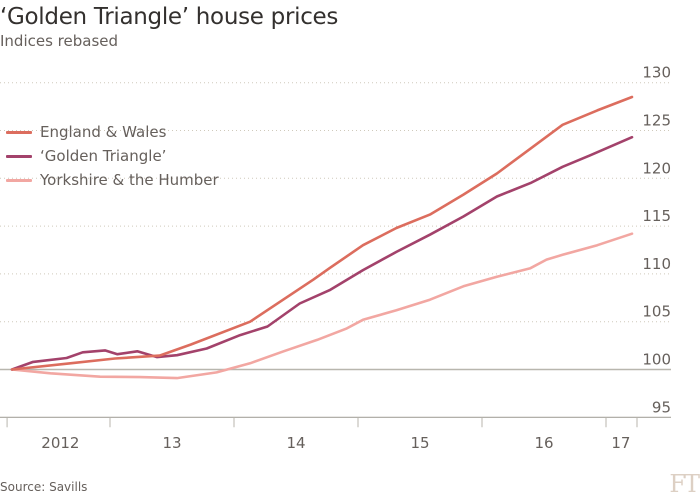 The width and height of the screenshot is (700, 498). Describe the element at coordinates (656, 216) in the screenshot. I see `y-tick-label: 115` at that location.